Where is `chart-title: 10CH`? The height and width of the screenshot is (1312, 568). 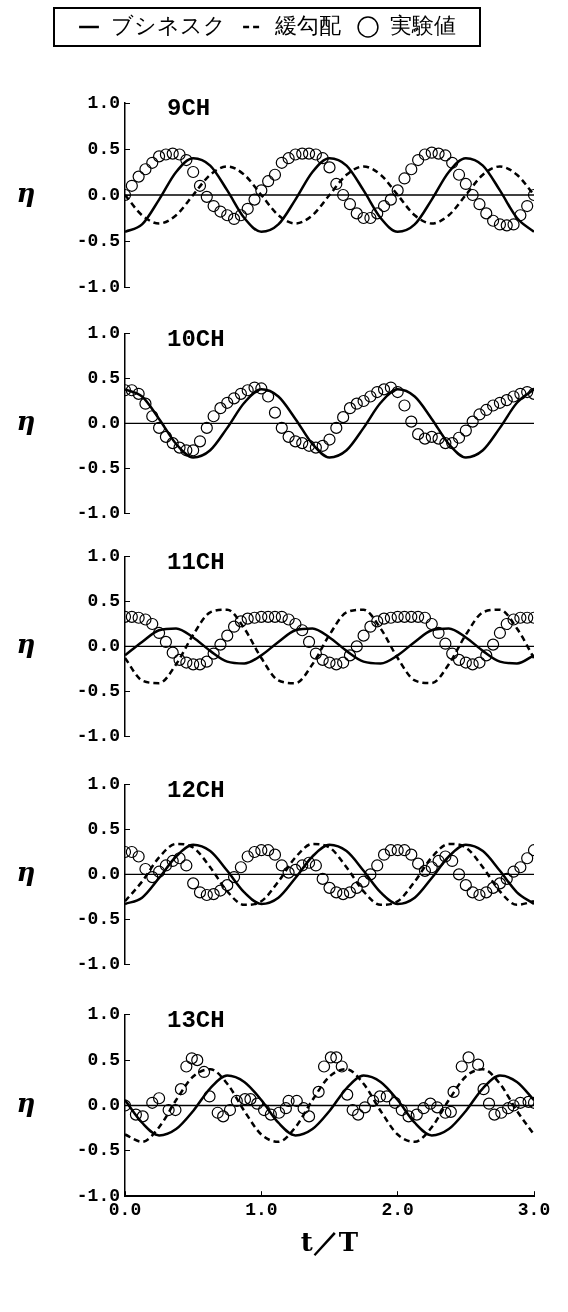 chart-title: 10CH is located at coordinates (196, 339).